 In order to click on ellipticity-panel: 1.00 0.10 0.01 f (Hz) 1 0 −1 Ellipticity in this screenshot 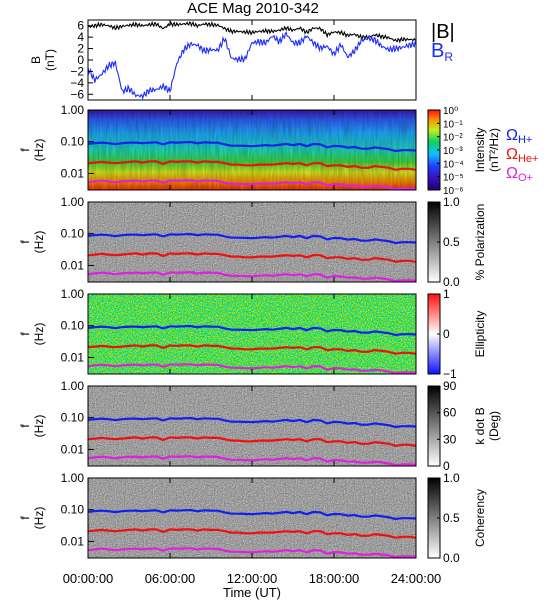, I will do `click(252, 334)`.